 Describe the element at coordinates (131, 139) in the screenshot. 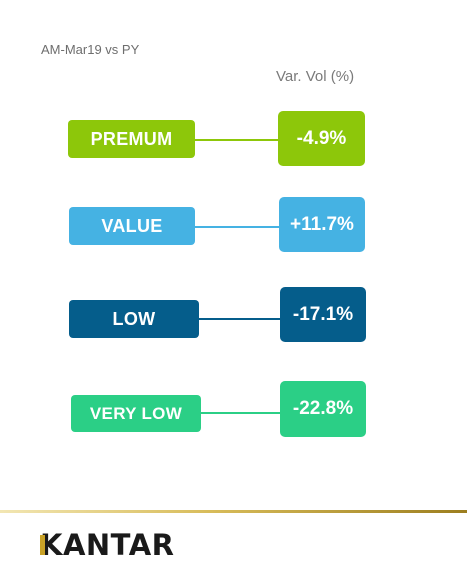

I see `segment-label-premium: PREMUM` at that location.